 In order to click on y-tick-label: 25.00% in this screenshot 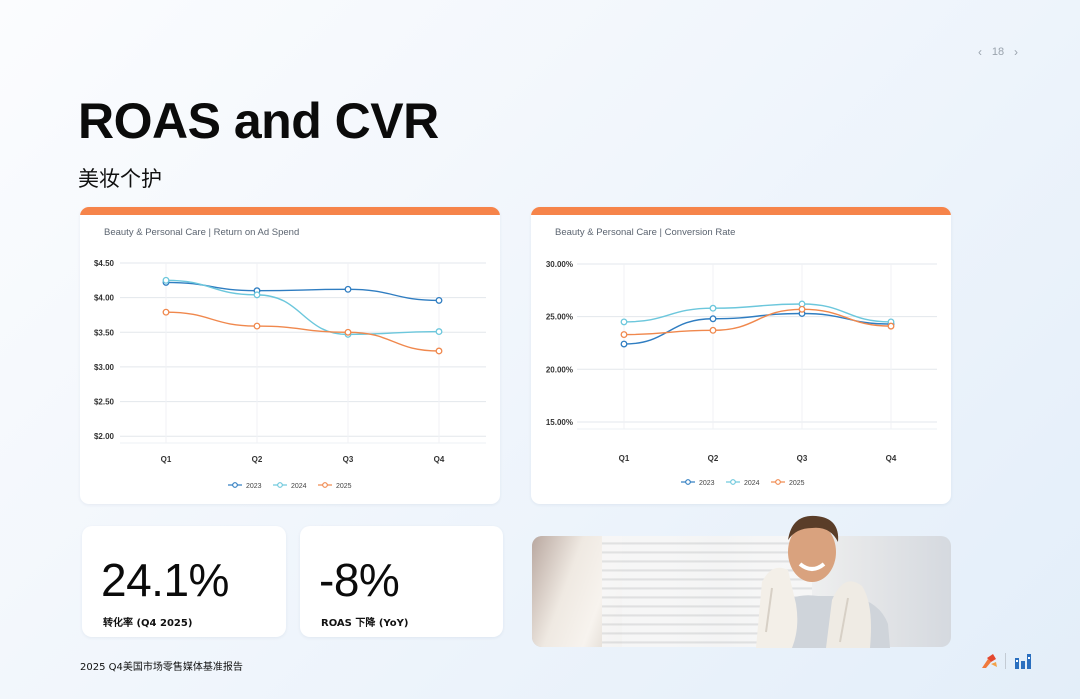, I will do `click(559, 317)`.